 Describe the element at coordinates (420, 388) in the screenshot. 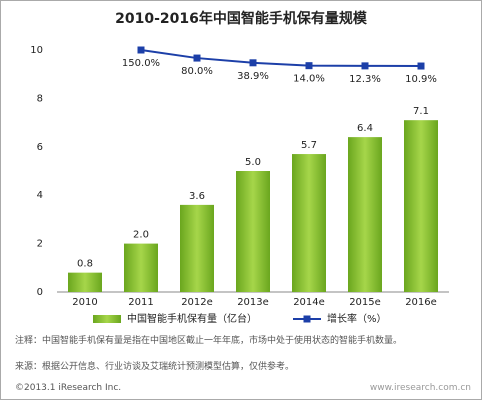

I see `website: www.iresearch.com.cn` at that location.